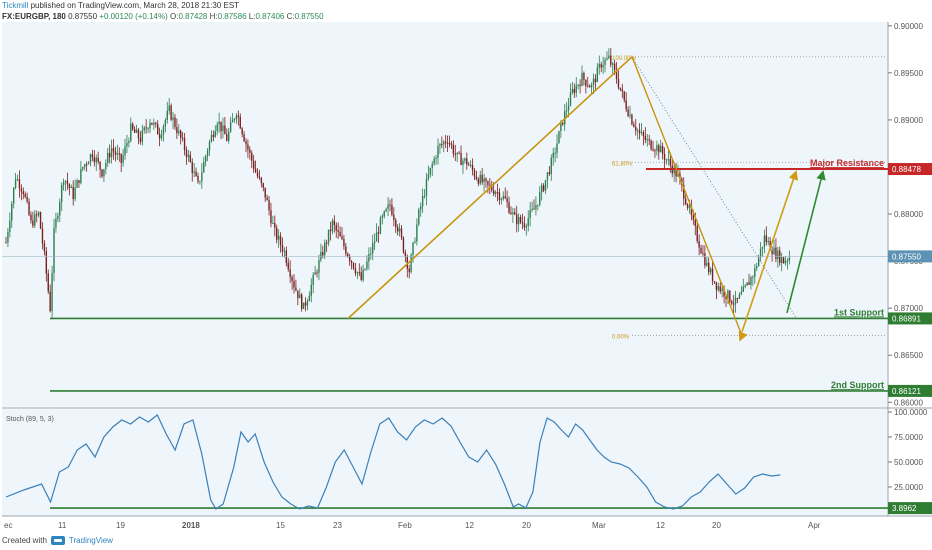 This screenshot has height=550, width=932. I want to click on symbol-label: FX:EURGBP, 180, so click(34, 16).